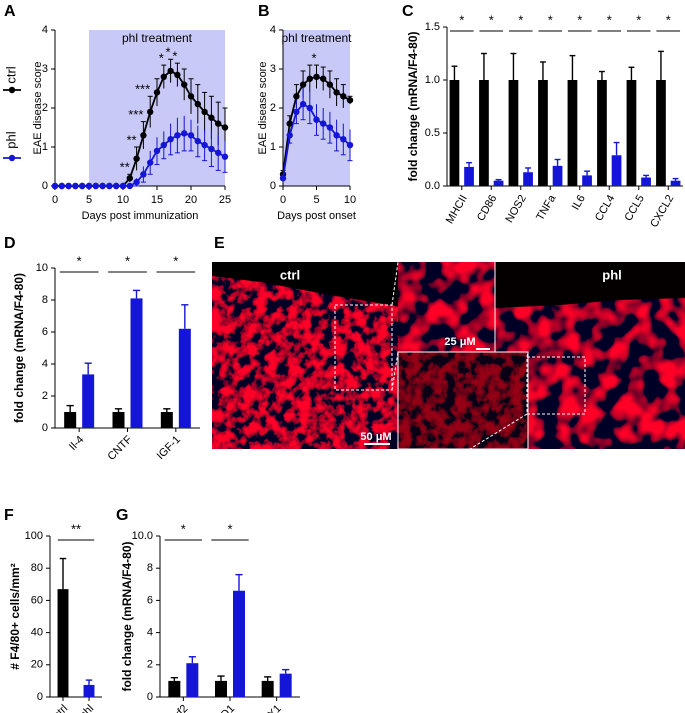  What do you see at coordinates (10, 74) in the screenshot?
I see `legend-label: ctrl` at bounding box center [10, 74].